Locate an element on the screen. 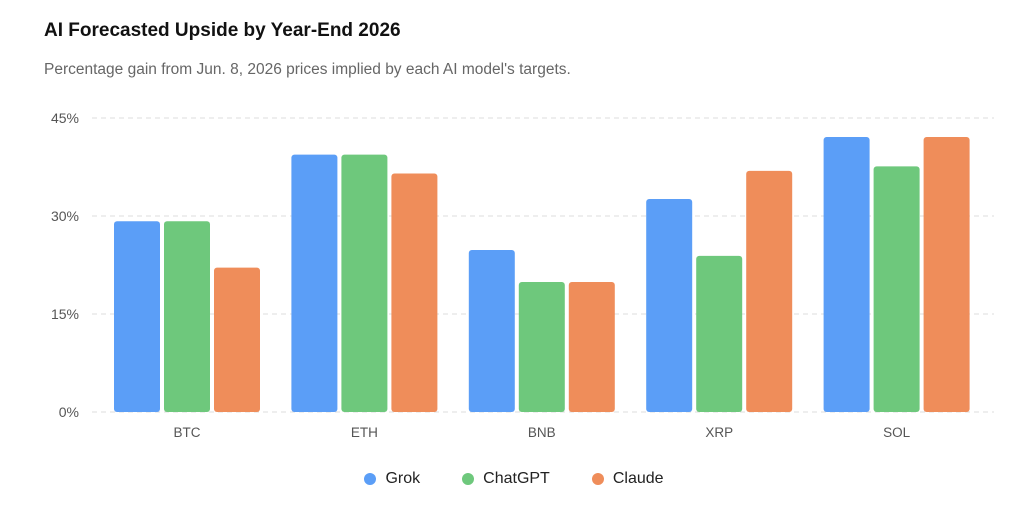 The height and width of the screenshot is (511, 1024). chart-title: AI Forecasted Upside by Year-End 2026 is located at coordinates (222, 30).